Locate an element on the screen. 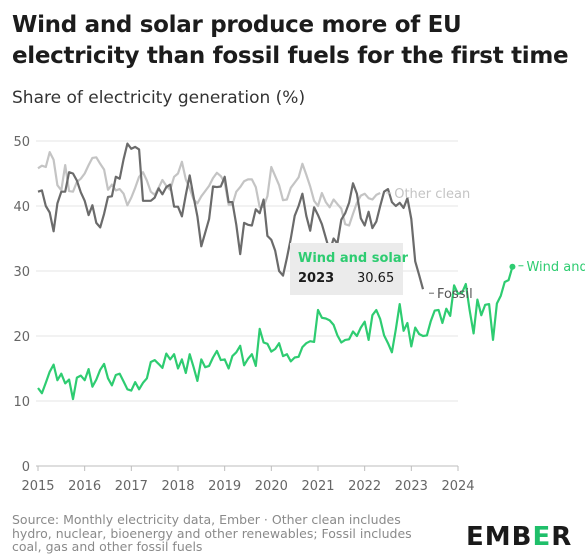  tooltip-series-name: Wind and solar is located at coordinates (353, 258).